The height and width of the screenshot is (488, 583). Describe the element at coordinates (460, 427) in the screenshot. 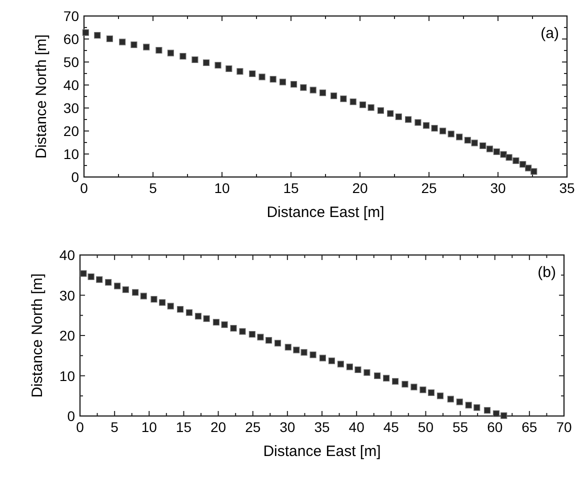

I see `x-tick-label: 55` at that location.